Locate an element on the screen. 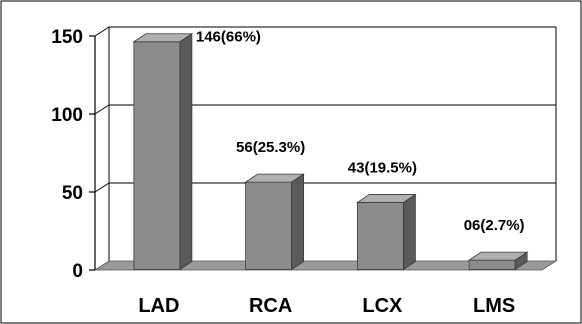  bar-front-lms is located at coordinates (492, 264).